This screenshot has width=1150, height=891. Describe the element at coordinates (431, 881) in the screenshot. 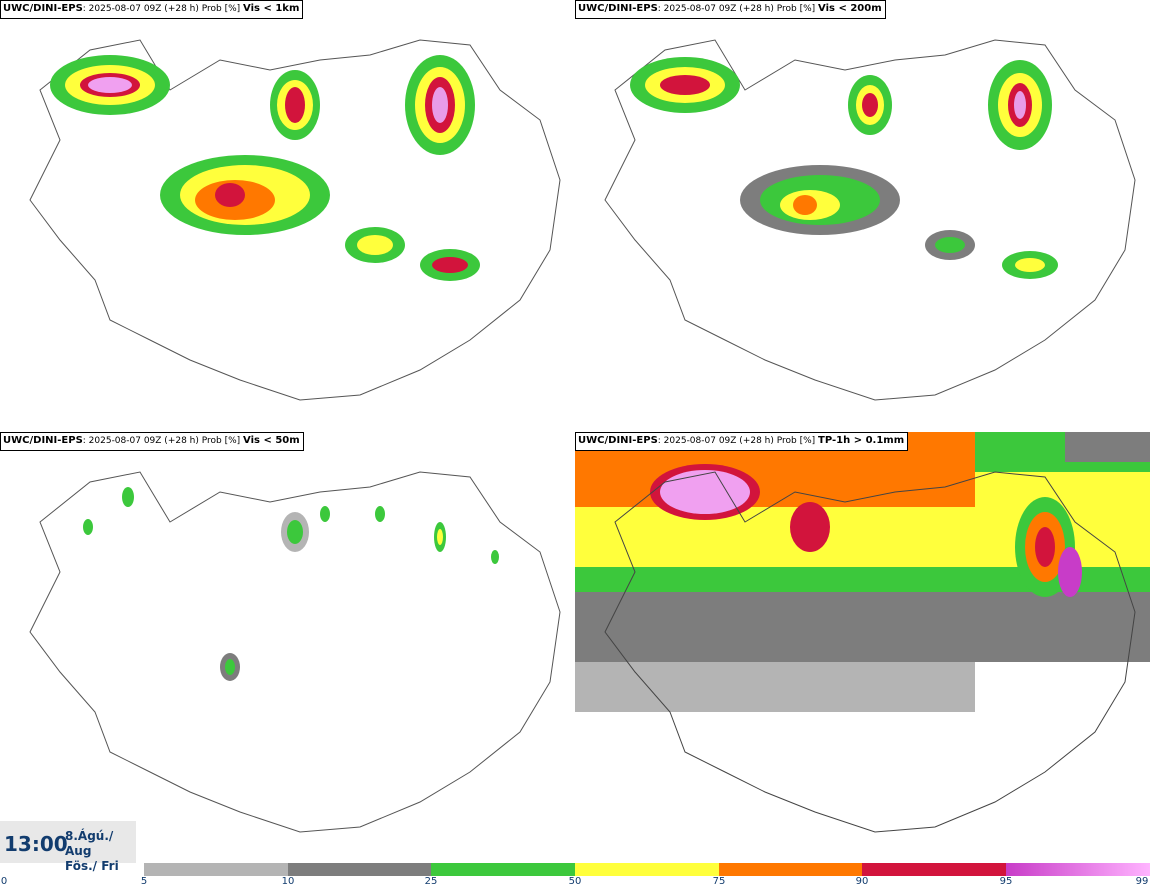

I see `legend-tick: 25` at that location.